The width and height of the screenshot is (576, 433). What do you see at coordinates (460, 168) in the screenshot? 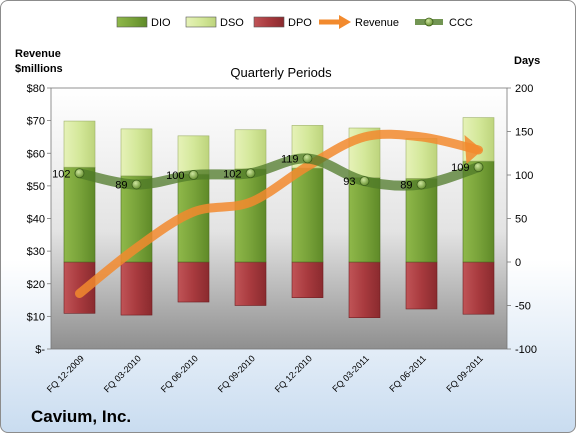
I see `ccc-data-label: 109` at bounding box center [460, 168].